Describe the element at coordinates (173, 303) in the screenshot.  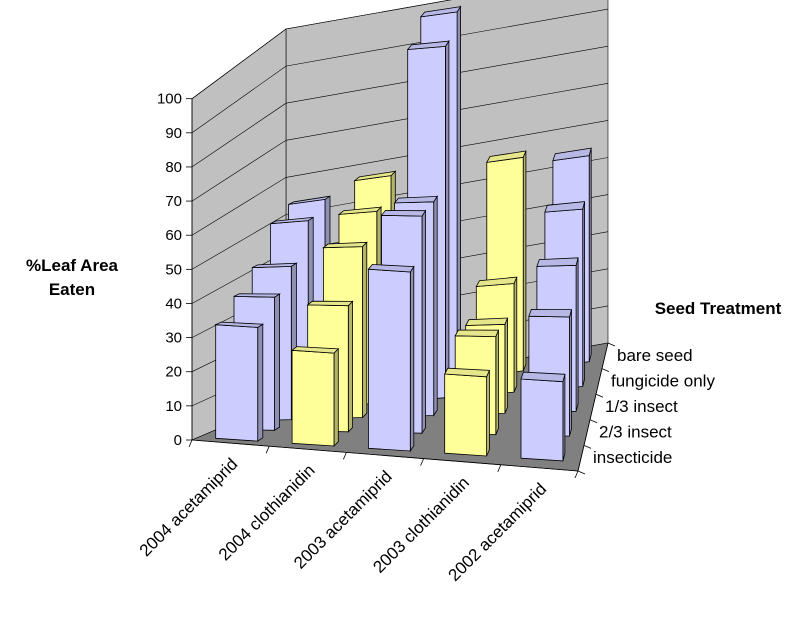
I see `y-tick-label: 40` at that location.